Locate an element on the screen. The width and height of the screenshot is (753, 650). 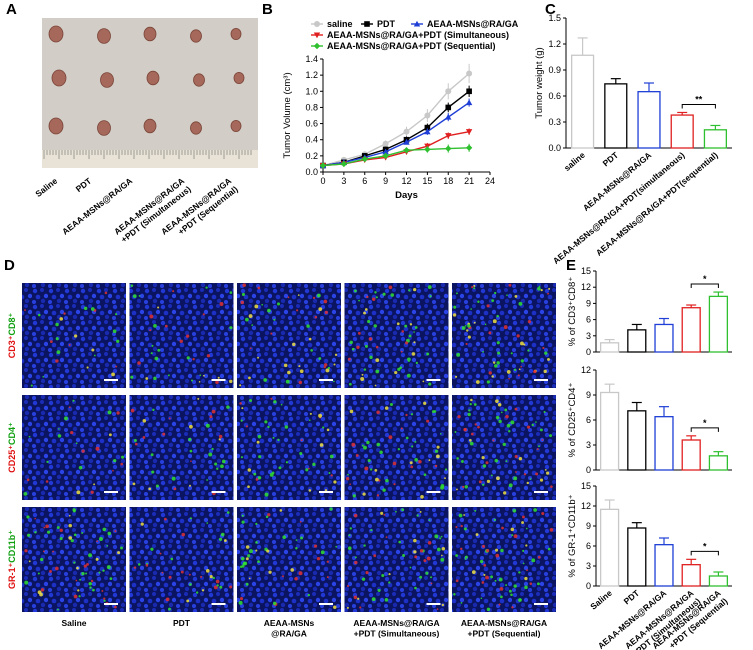
y-tick-label: 15 is located at coordinates (586, 486).